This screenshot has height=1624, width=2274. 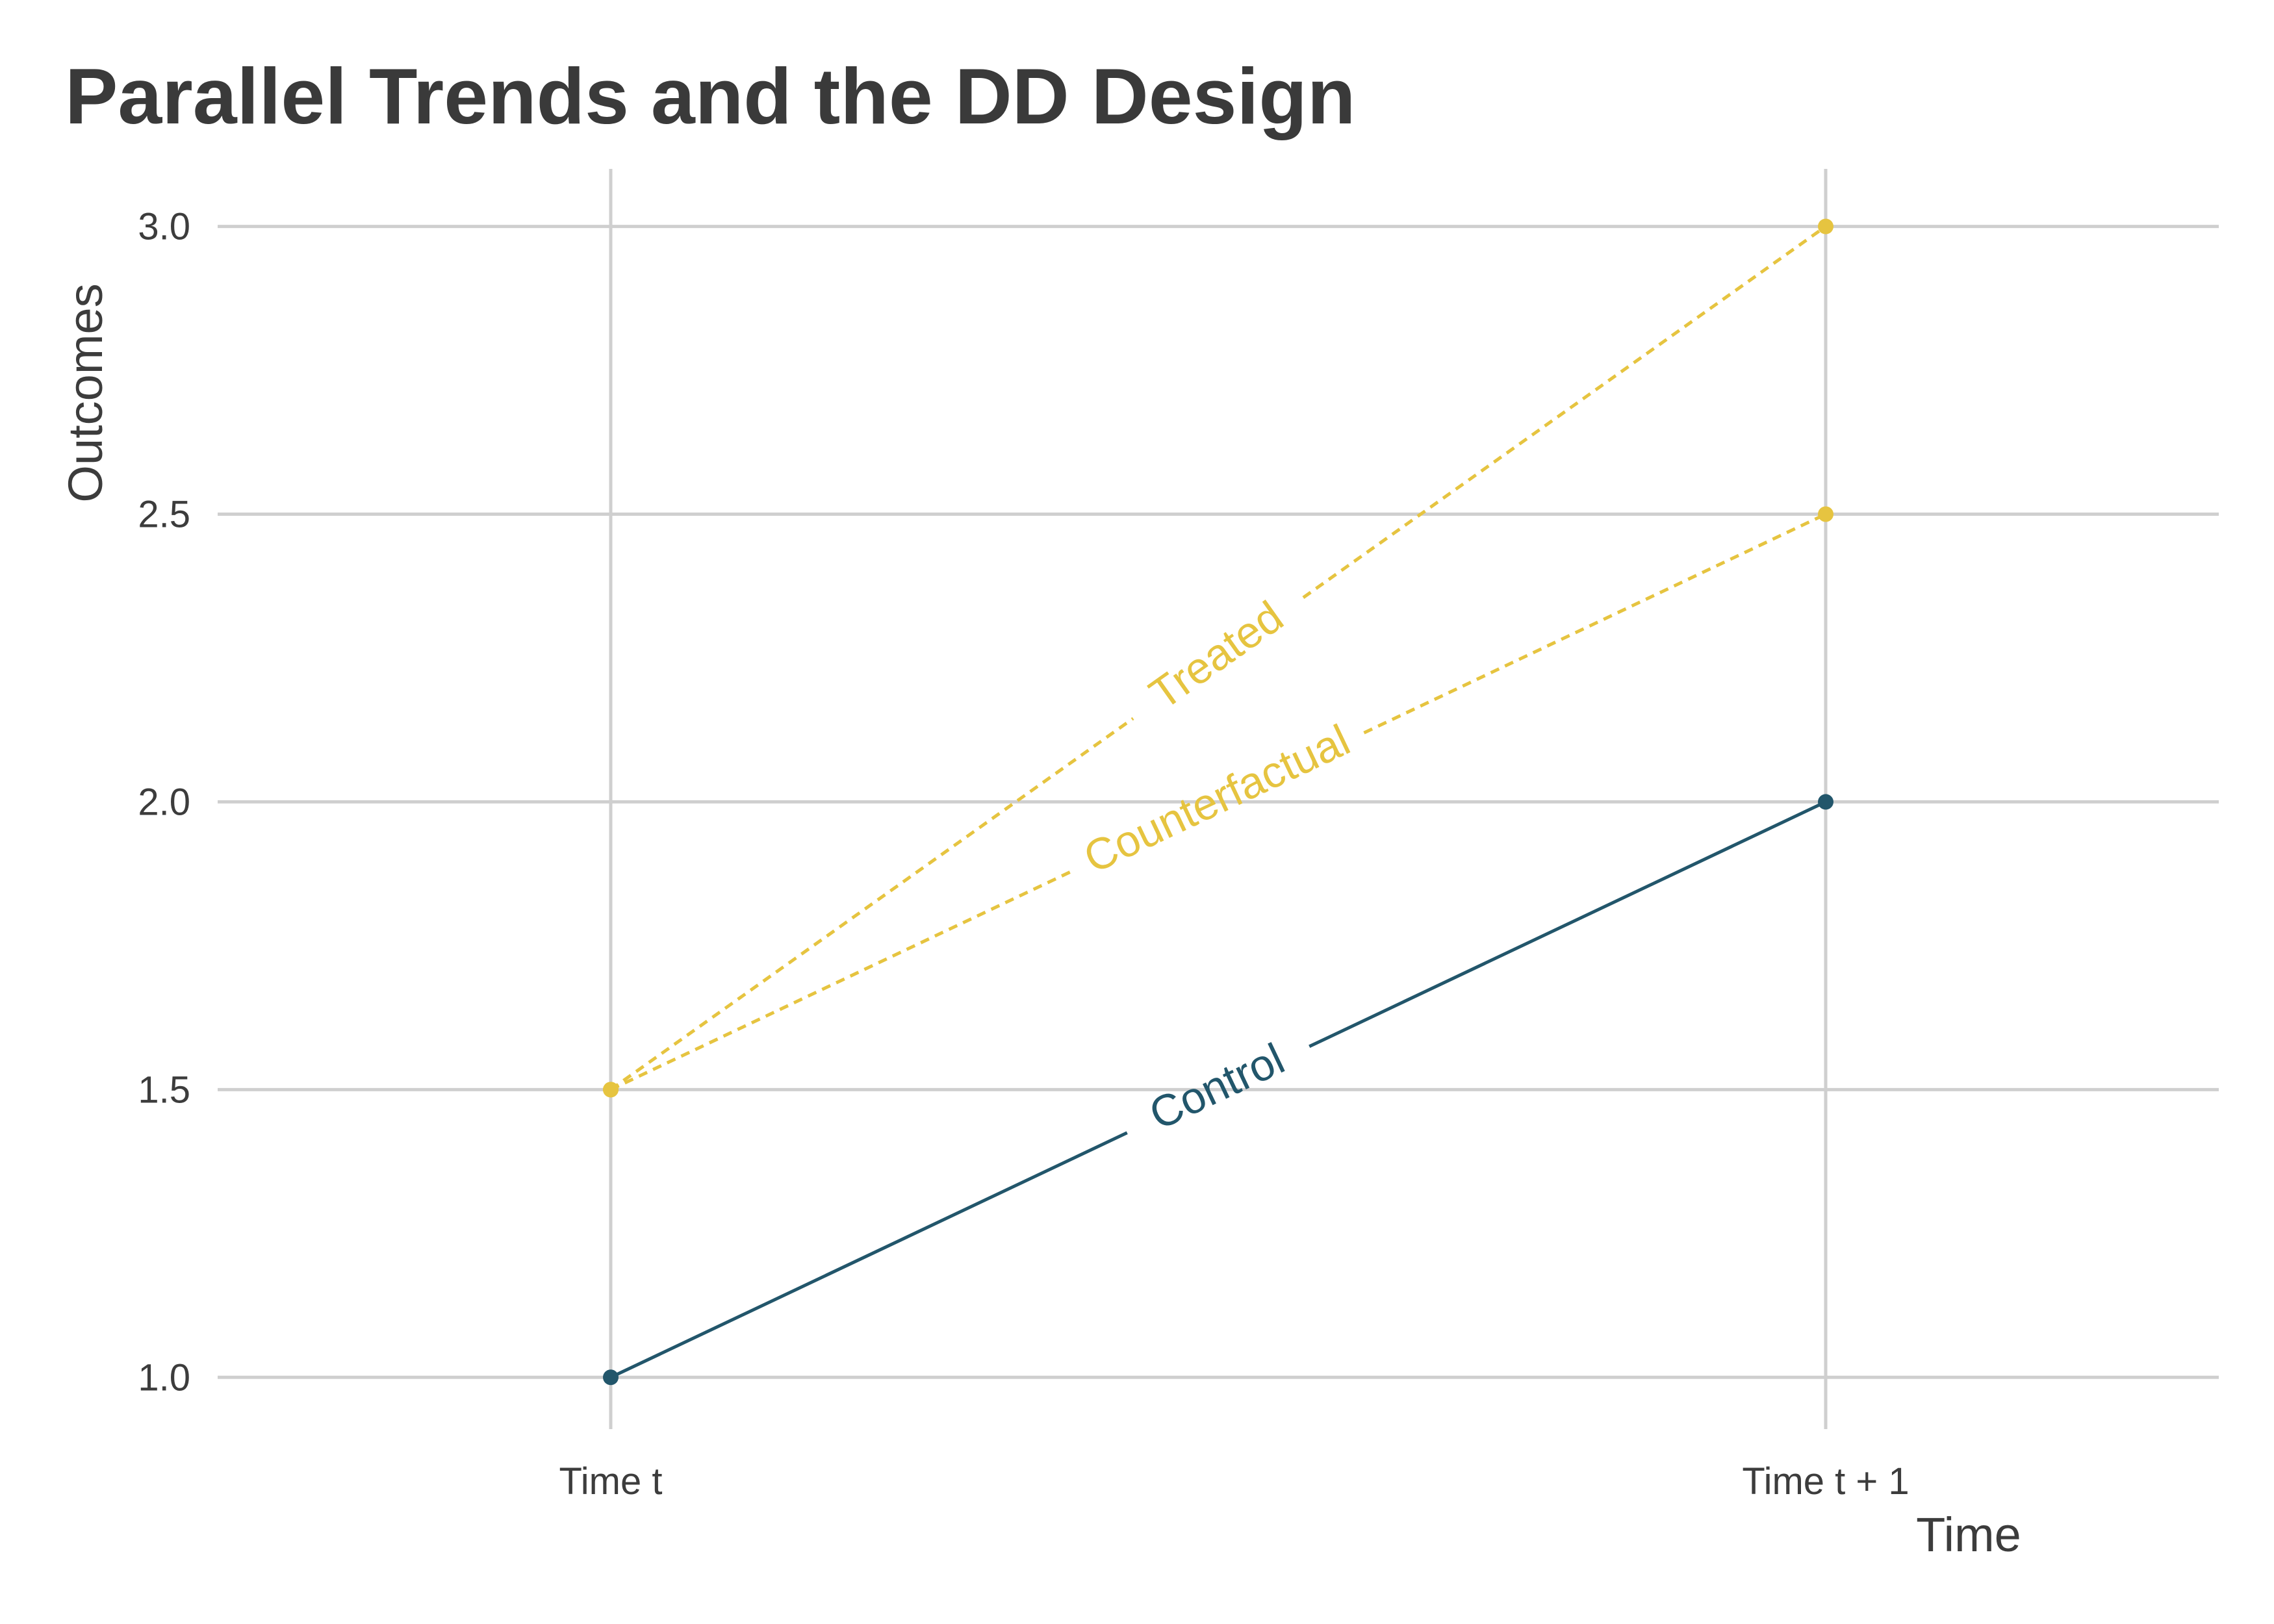 I want to click on series-label-control: Control, so click(x=1217, y=1087).